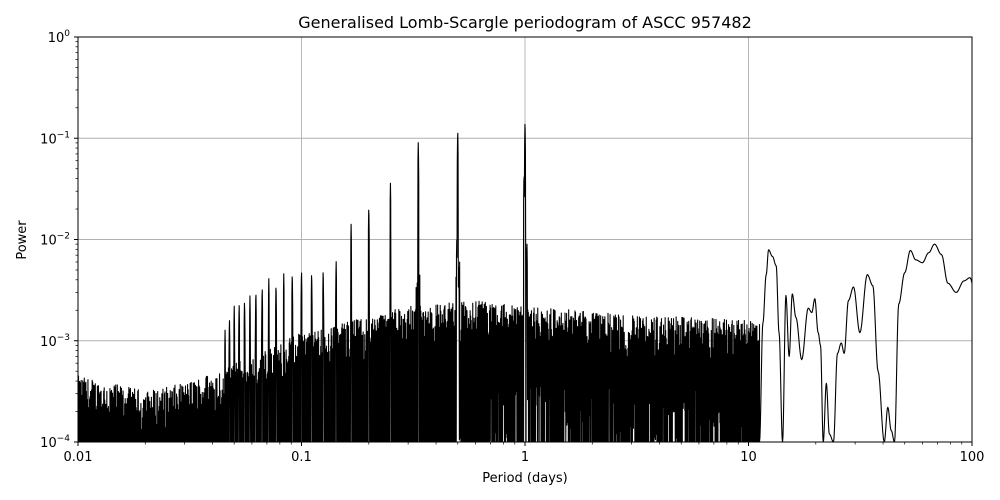 Image resolution: width=1000 pixels, height=500 pixels. What do you see at coordinates (55, 442) in the screenshot?
I see `y-tick-label: 10⁻⁴` at bounding box center [55, 442].